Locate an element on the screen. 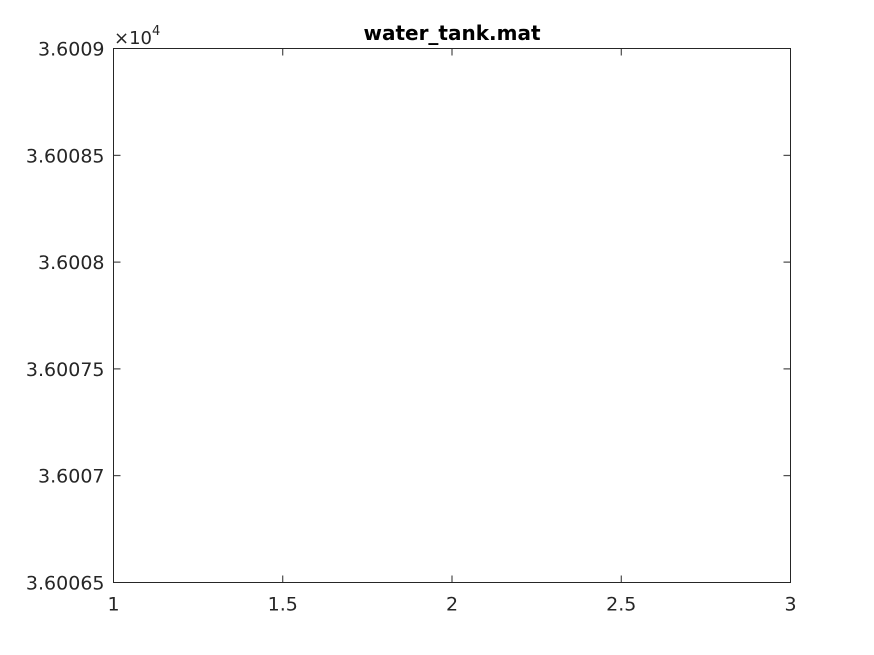 The image size is (874, 655). y-exponent-label: ×10⁴ is located at coordinates (137, 36).